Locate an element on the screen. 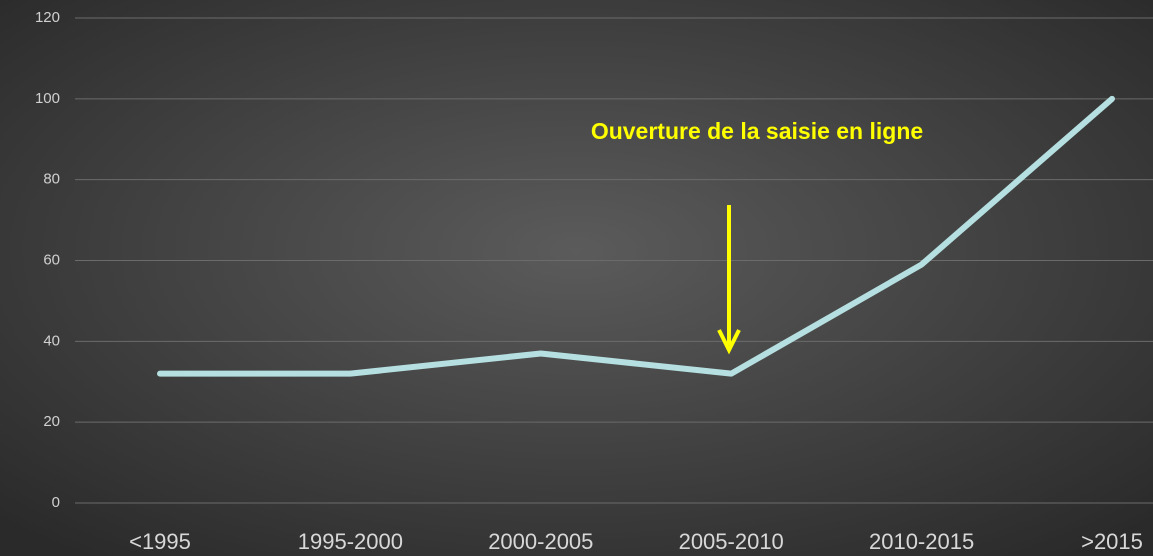 This screenshot has height=556, width=1153. x-tick-label: <1995 is located at coordinates (160, 541).